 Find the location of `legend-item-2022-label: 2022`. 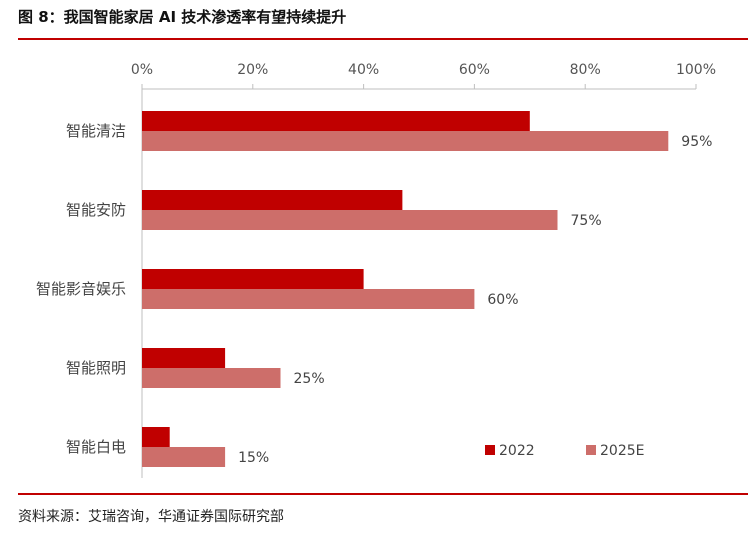

legend-item-2022-label: 2022 is located at coordinates (517, 451).